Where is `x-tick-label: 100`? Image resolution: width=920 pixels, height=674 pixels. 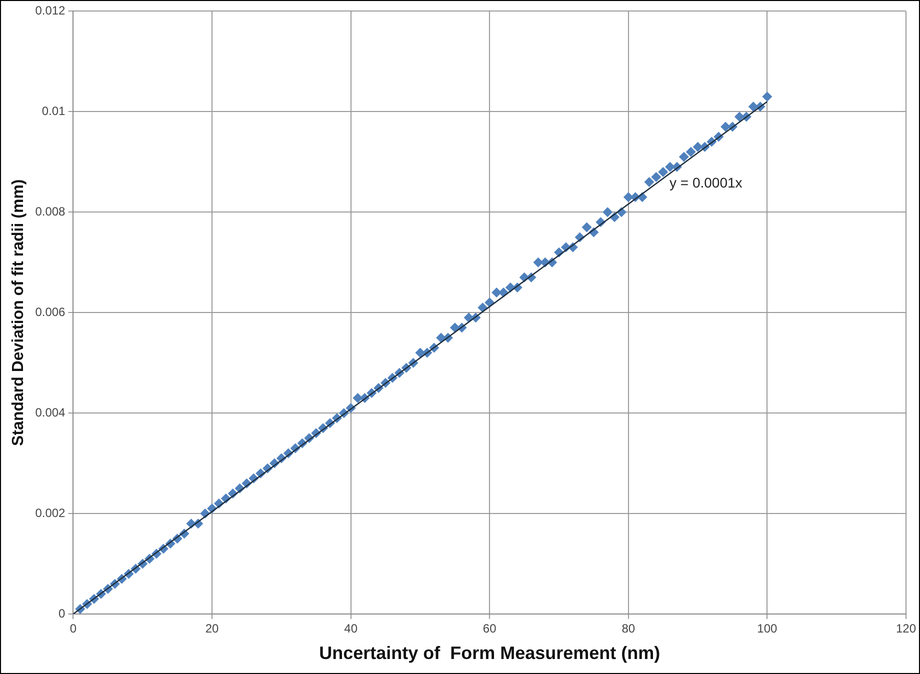
x-tick-label: 100 is located at coordinates (767, 629).